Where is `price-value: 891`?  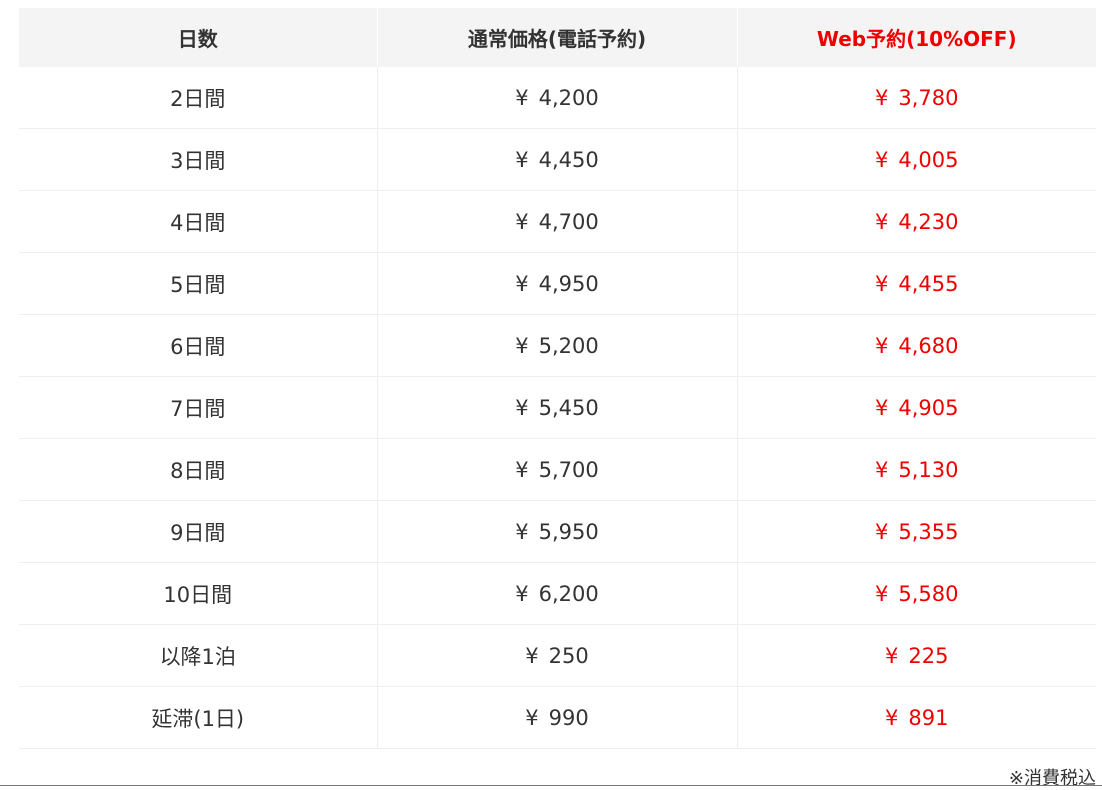 price-value: 891 is located at coordinates (928, 717).